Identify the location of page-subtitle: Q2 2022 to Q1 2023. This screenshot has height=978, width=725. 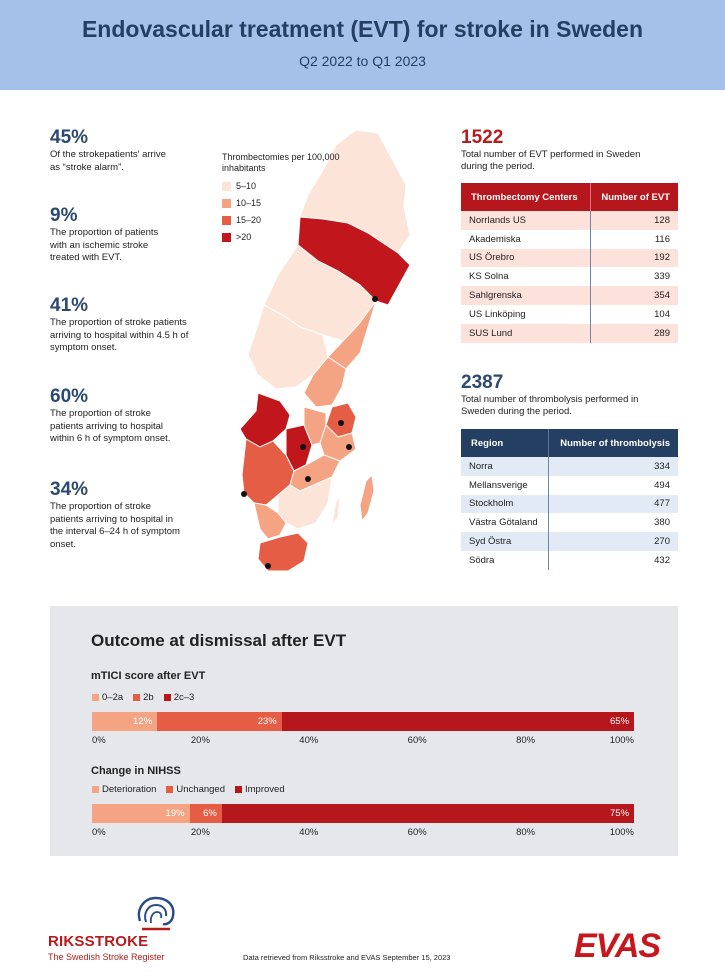
(362, 61).